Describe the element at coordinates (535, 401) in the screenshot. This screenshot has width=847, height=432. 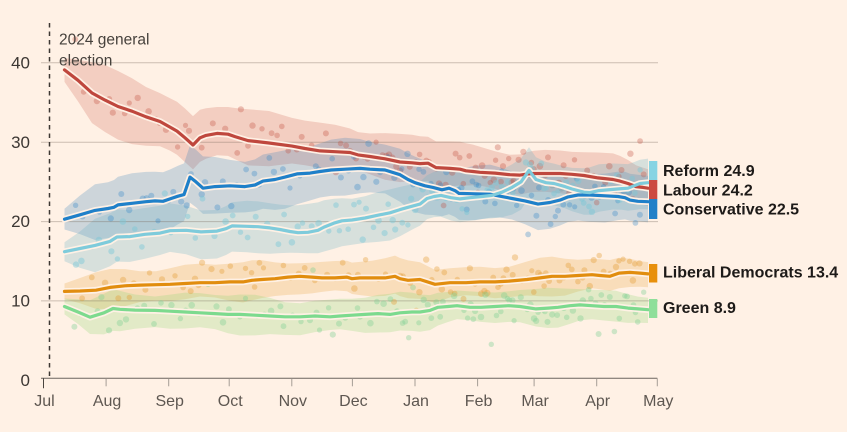
I see `svg-text: Mar` at that location.